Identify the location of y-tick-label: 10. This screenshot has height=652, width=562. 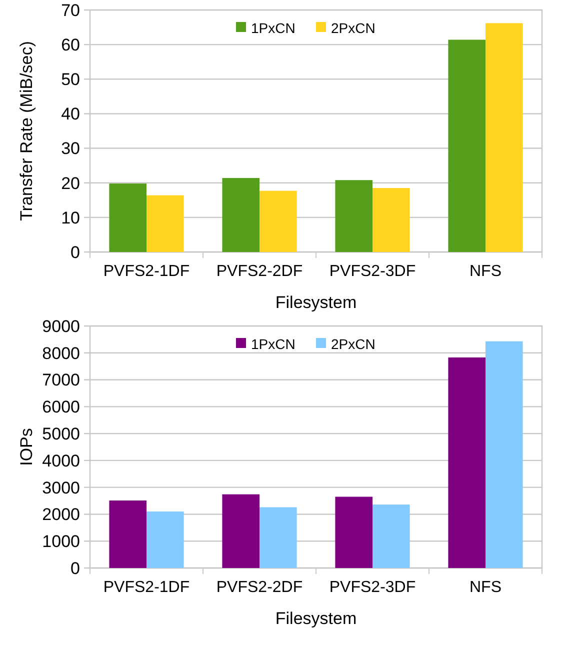
(70, 218).